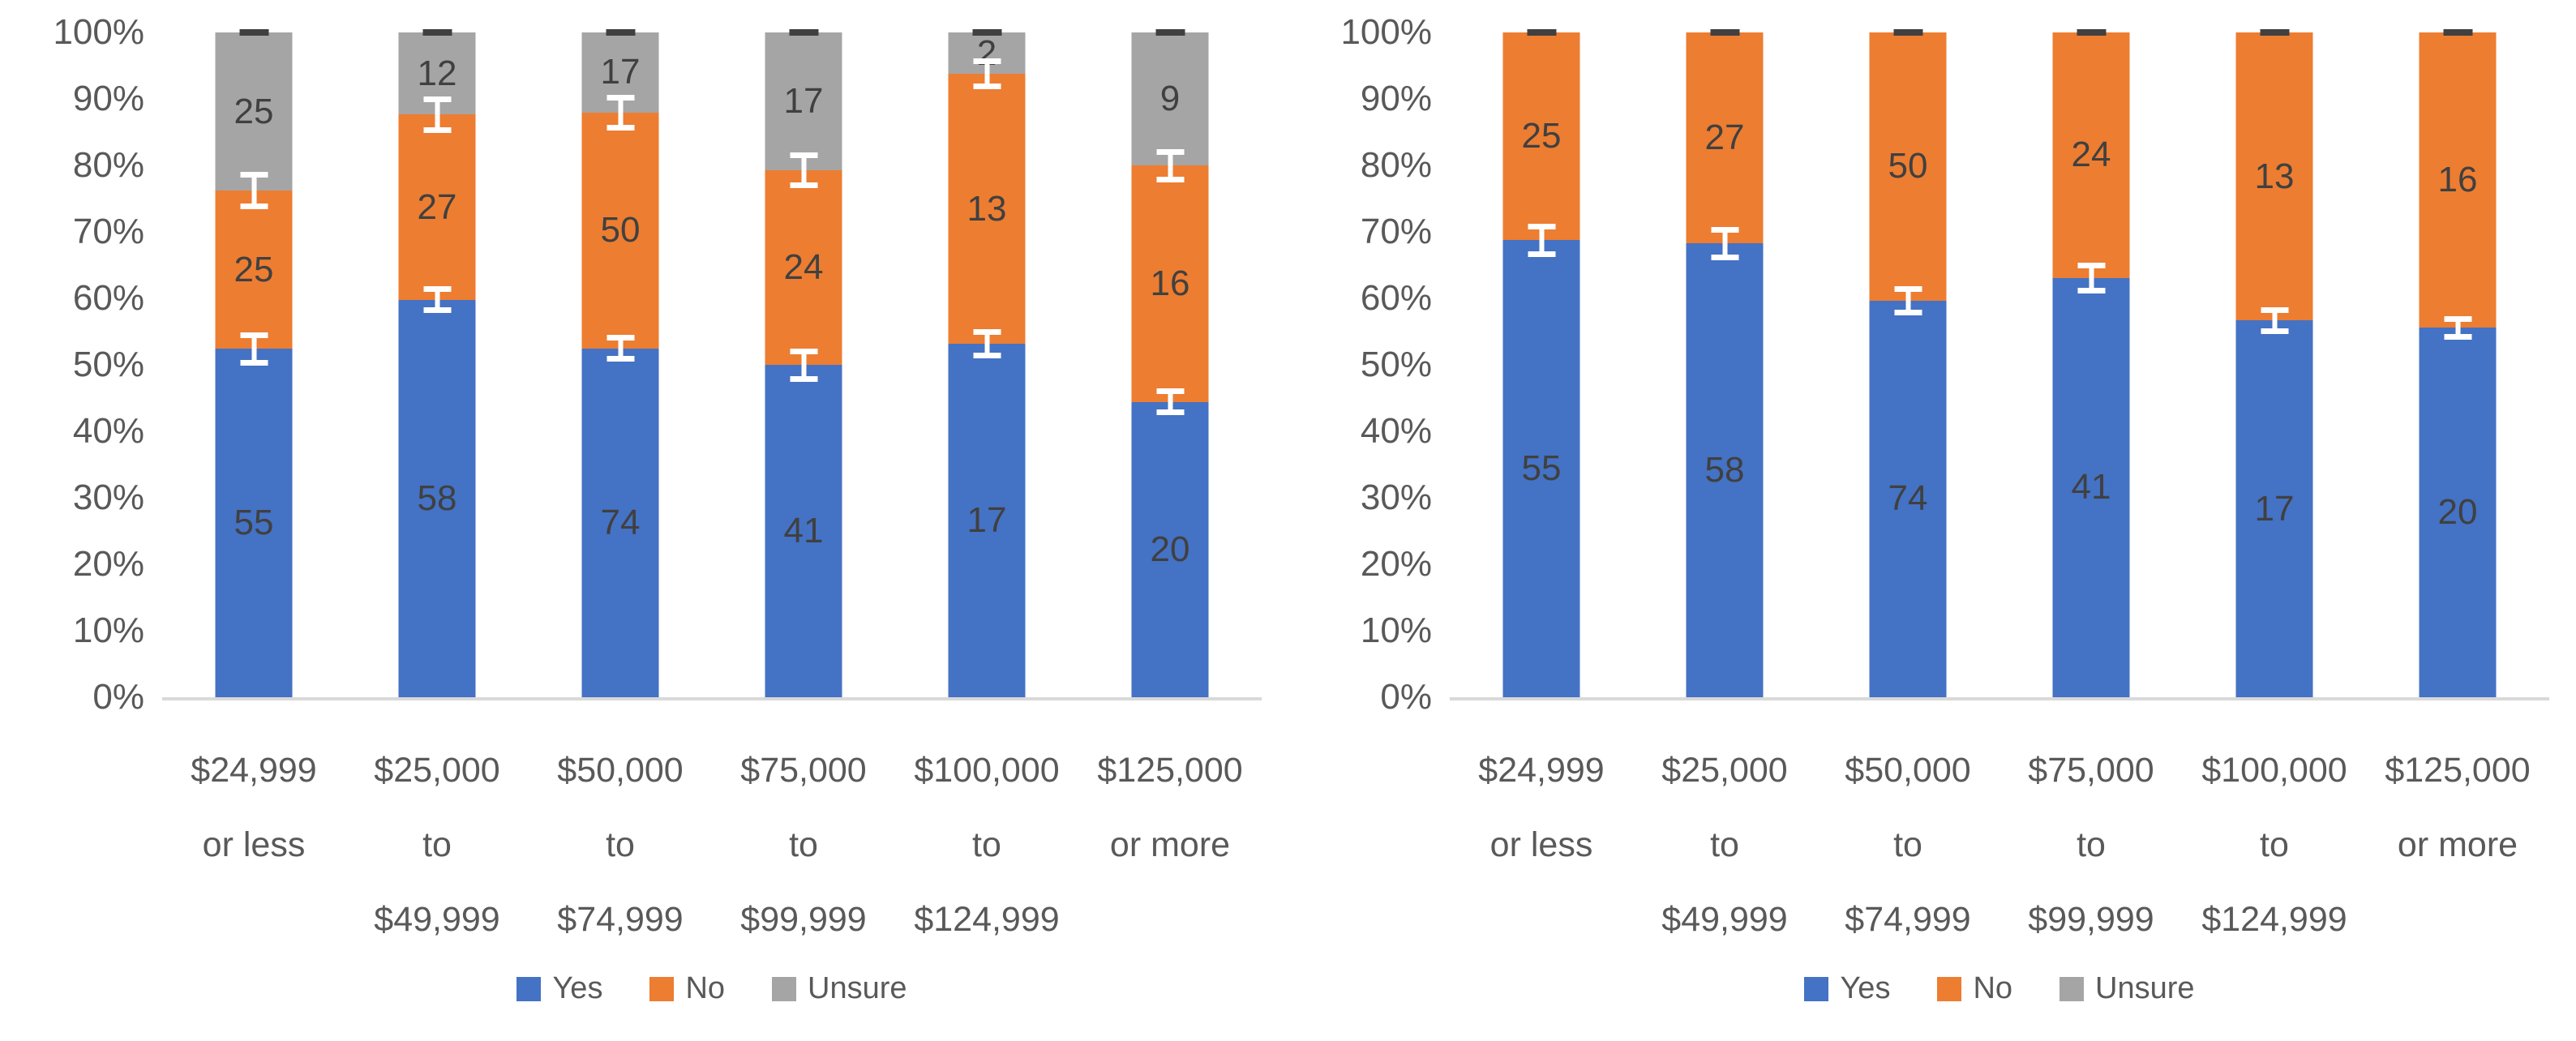 This screenshot has width=2576, height=1041. I want to click on bar-slot: 55 25 25 $24,999 or less, so click(253, 447).